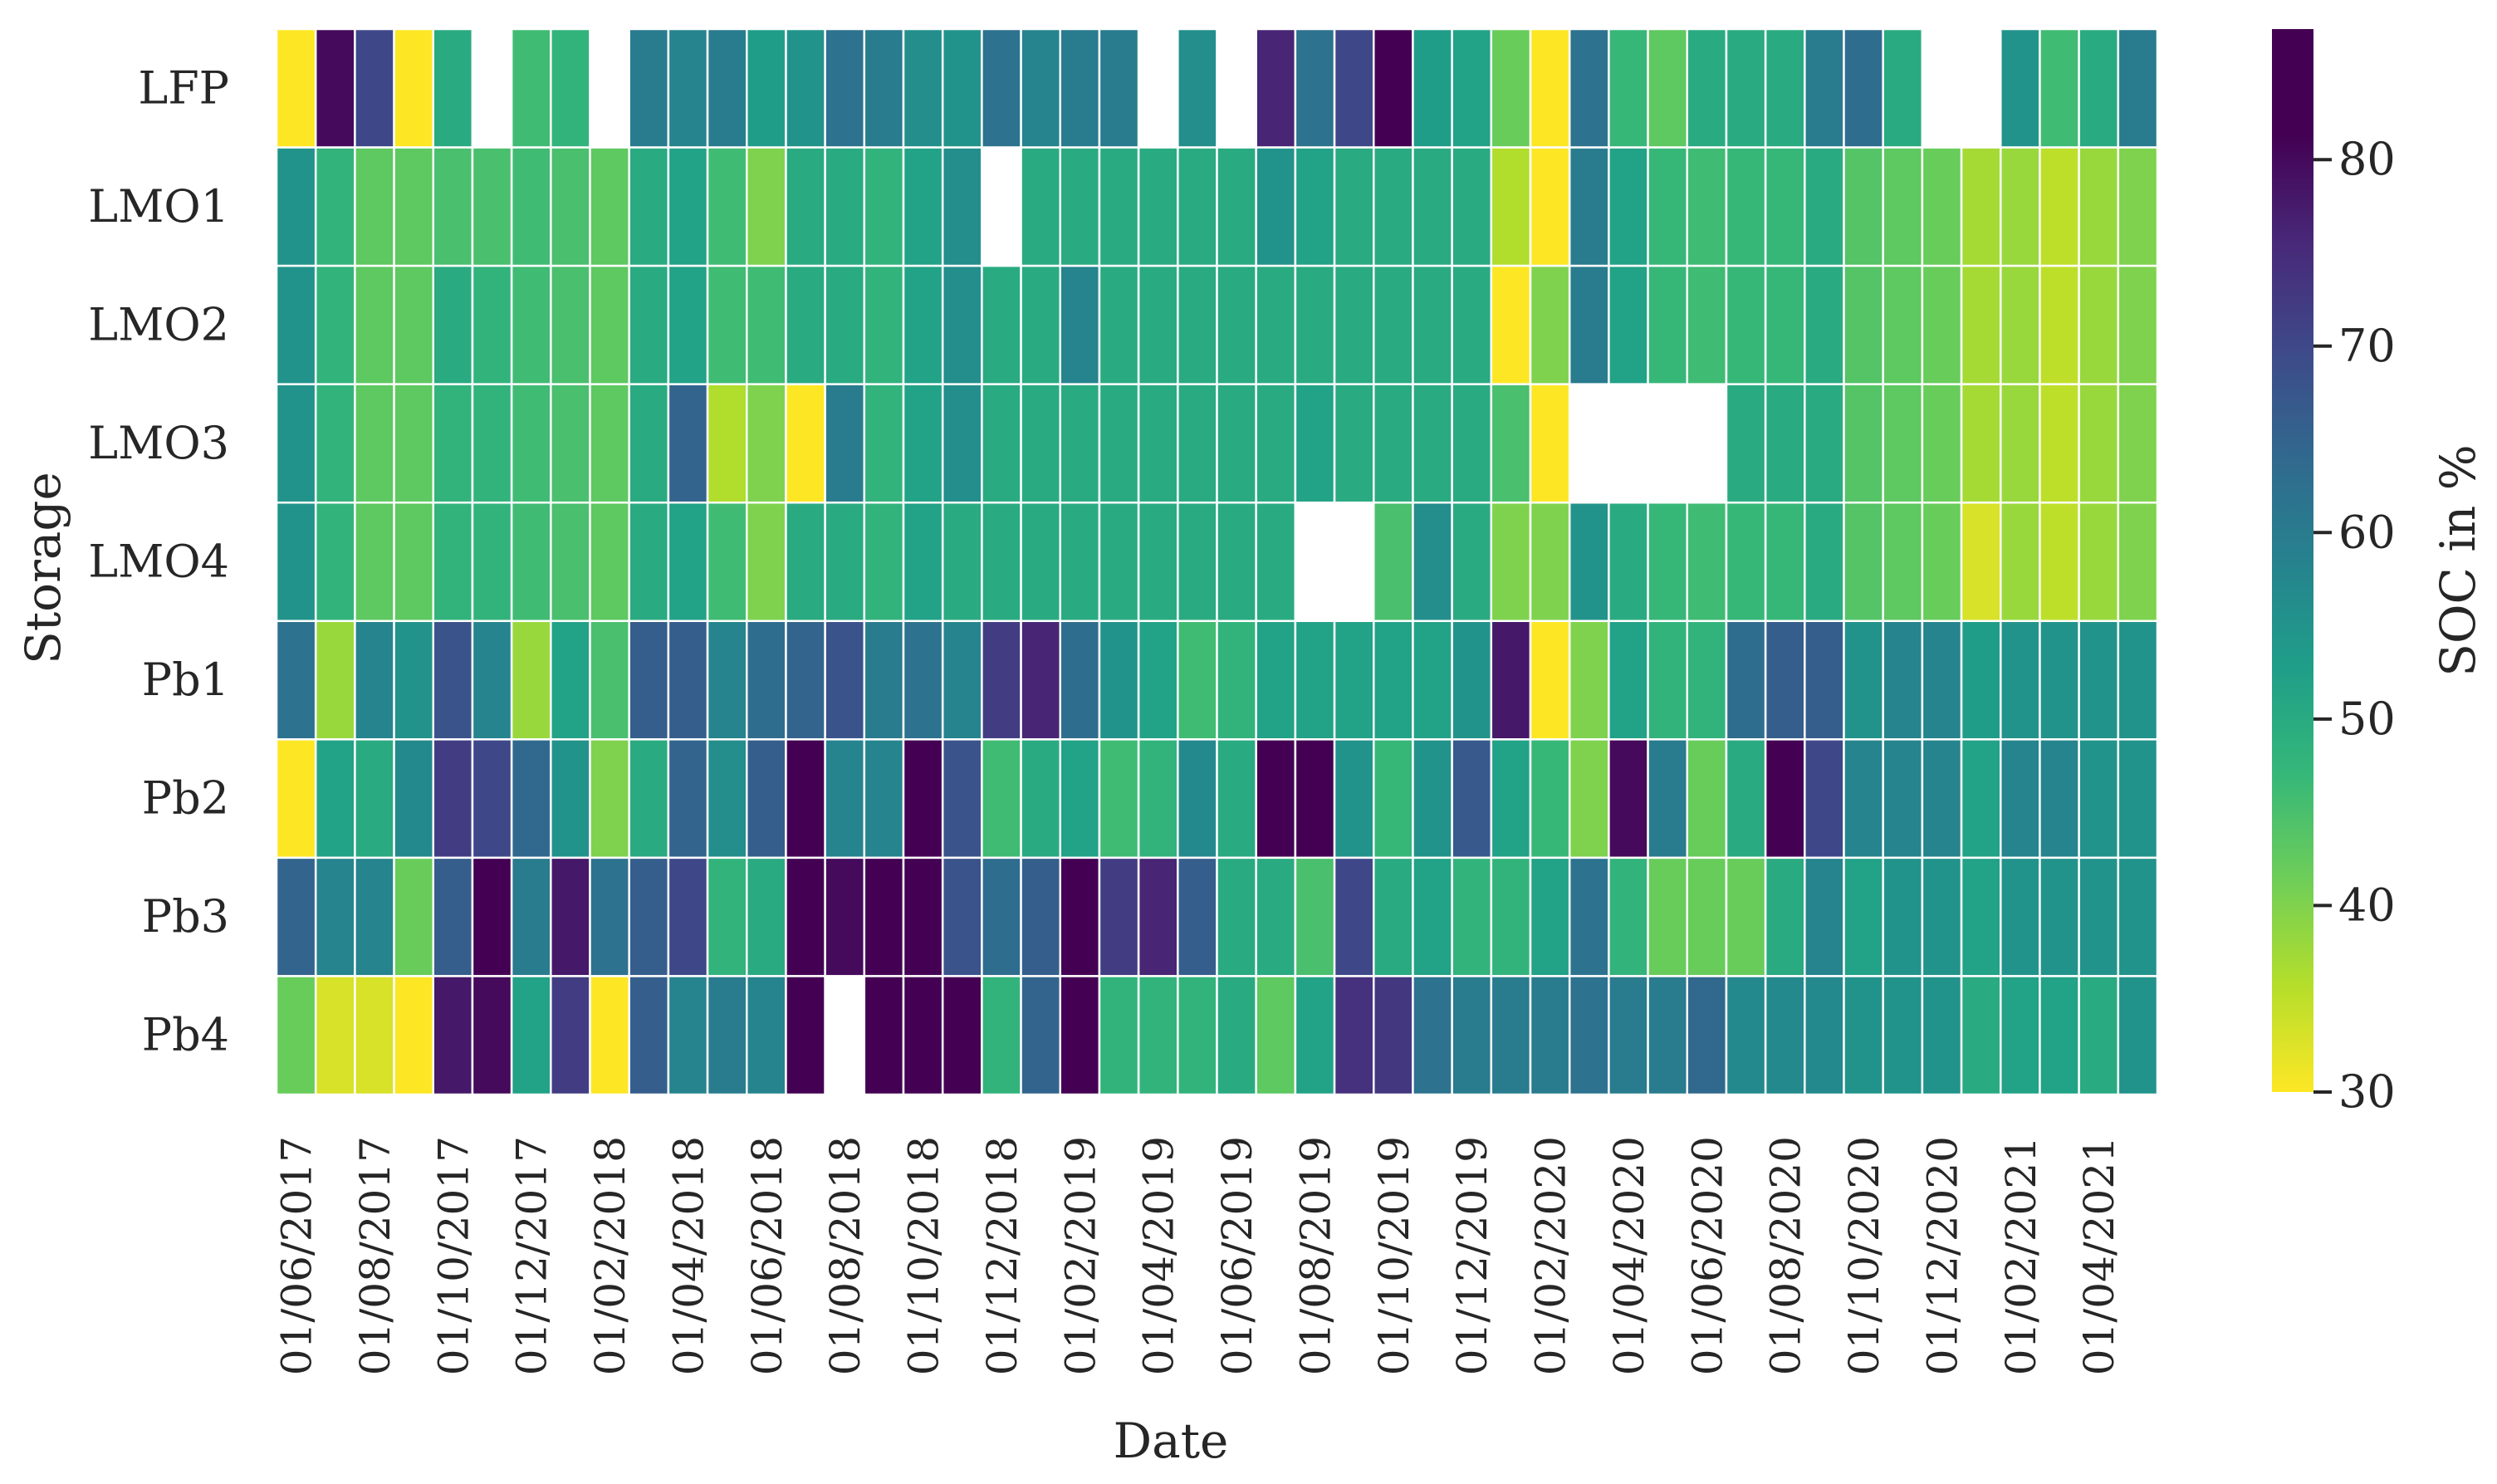 The width and height of the screenshot is (2497, 1484). I want to click on x-tick-label: 01/04/2019, so click(1159, 1255).